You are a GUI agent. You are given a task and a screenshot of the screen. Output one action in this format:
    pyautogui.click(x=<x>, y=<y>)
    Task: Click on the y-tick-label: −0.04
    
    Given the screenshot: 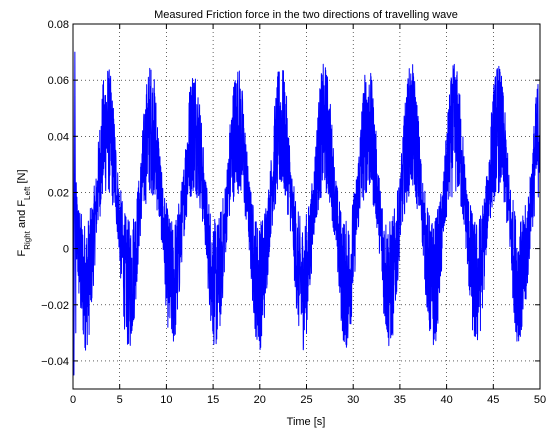 What is the action you would take?
    pyautogui.click(x=55, y=362)
    